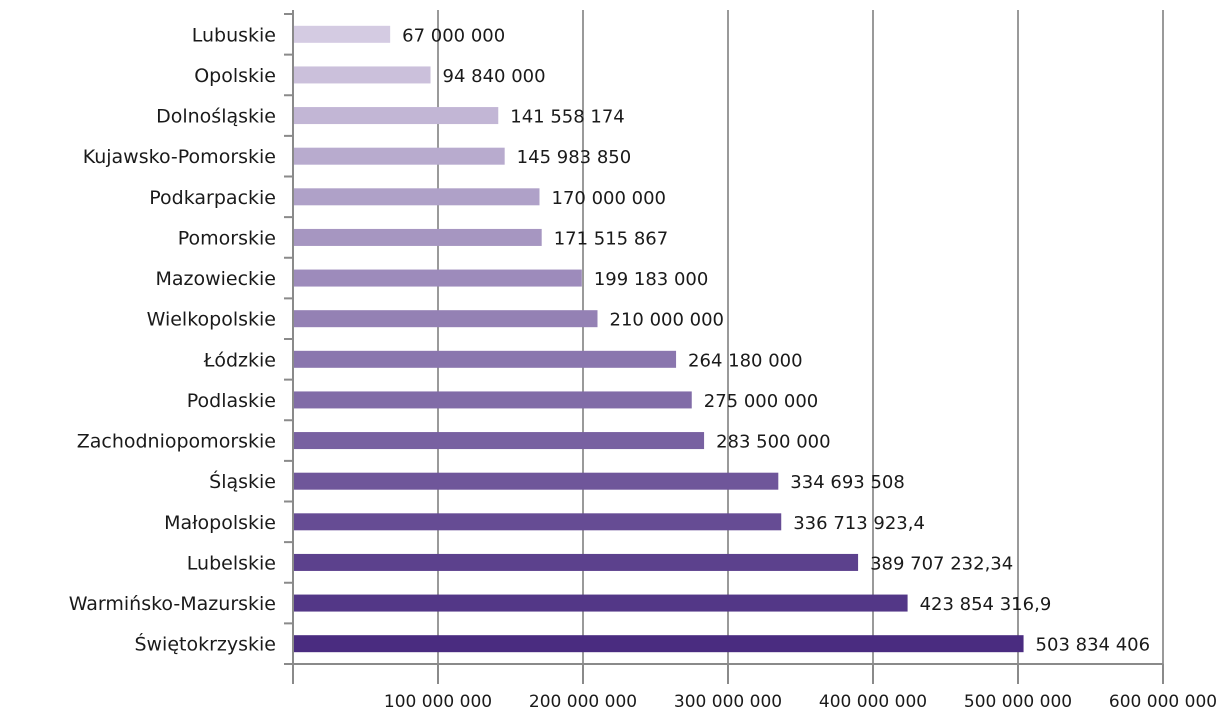  Describe the element at coordinates (172, 604) in the screenshot. I see `category-label: Warmińsko-Mazurskie` at that location.